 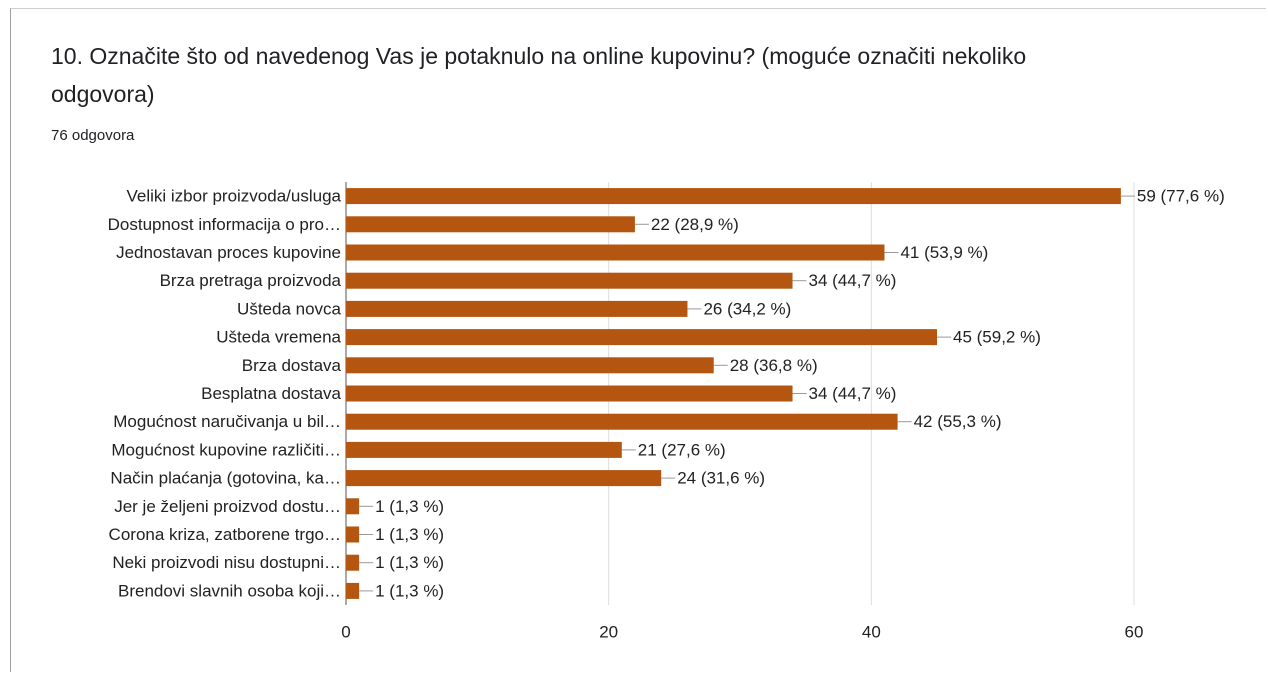 I want to click on y-tick-label: Brza pretraga proizvoda, so click(x=251, y=280).